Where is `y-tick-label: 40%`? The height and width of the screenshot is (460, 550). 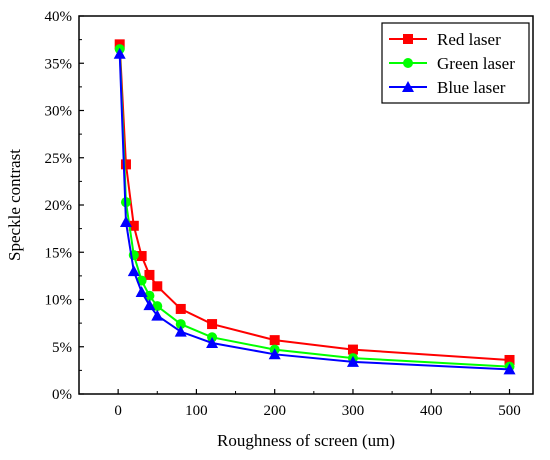
y-tick-label: 40% is located at coordinates (59, 17).